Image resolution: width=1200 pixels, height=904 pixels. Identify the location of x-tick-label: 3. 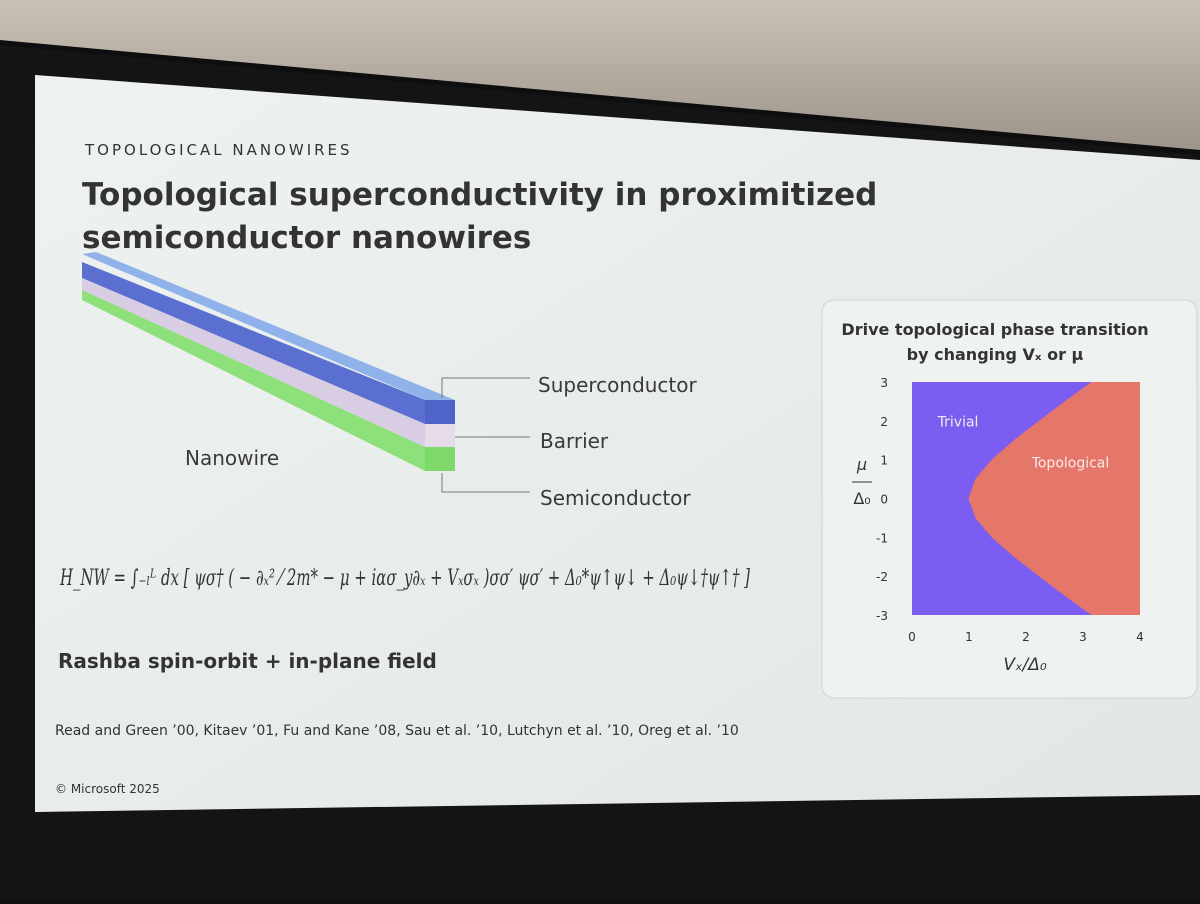
(1083, 637).